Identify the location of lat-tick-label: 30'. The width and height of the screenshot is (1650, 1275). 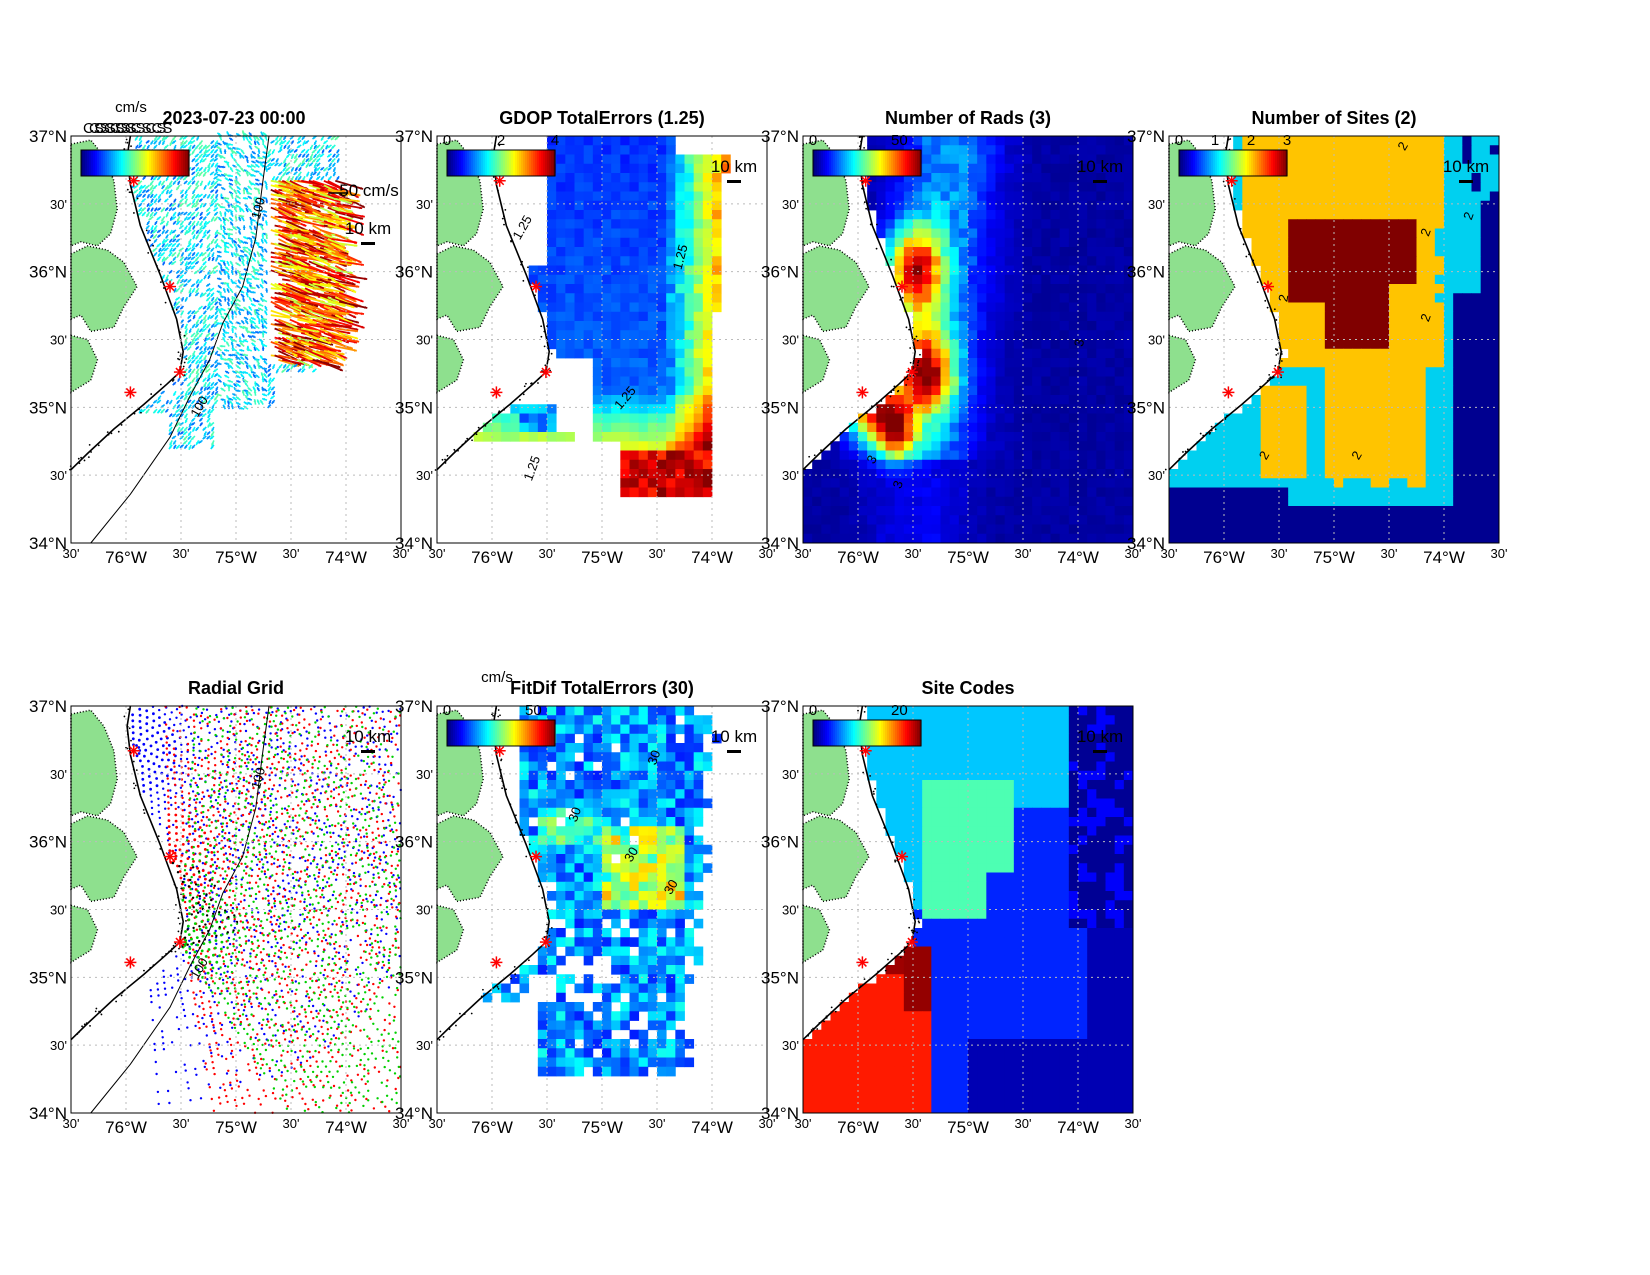
(424, 475).